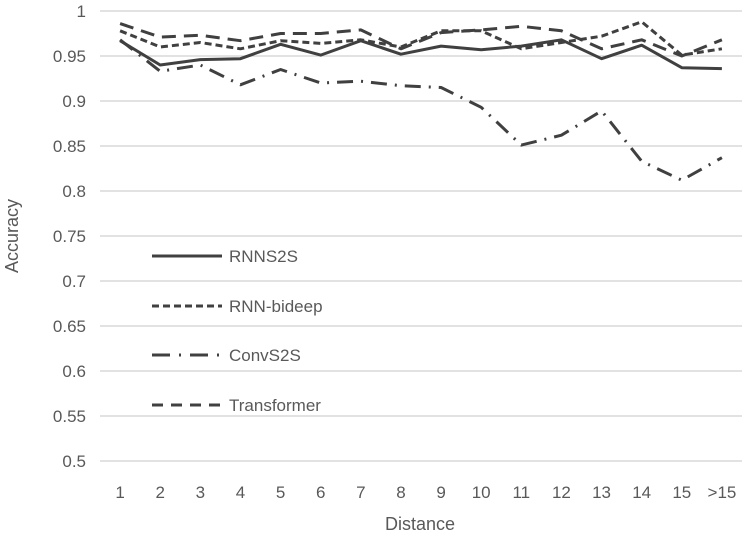  What do you see at coordinates (263, 256) in the screenshot?
I see `legend-label: RNNS2S` at bounding box center [263, 256].